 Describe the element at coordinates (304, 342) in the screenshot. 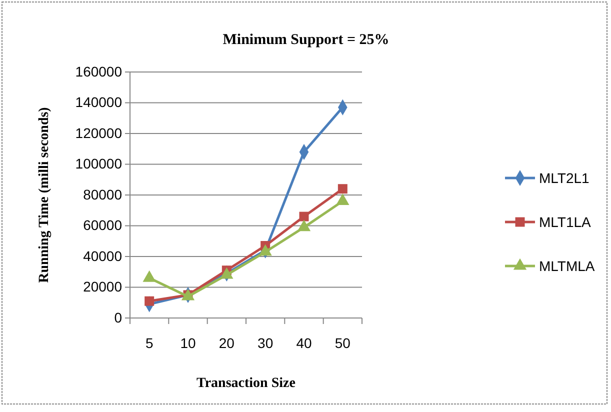

I see `x-tick-label: 40` at that location.